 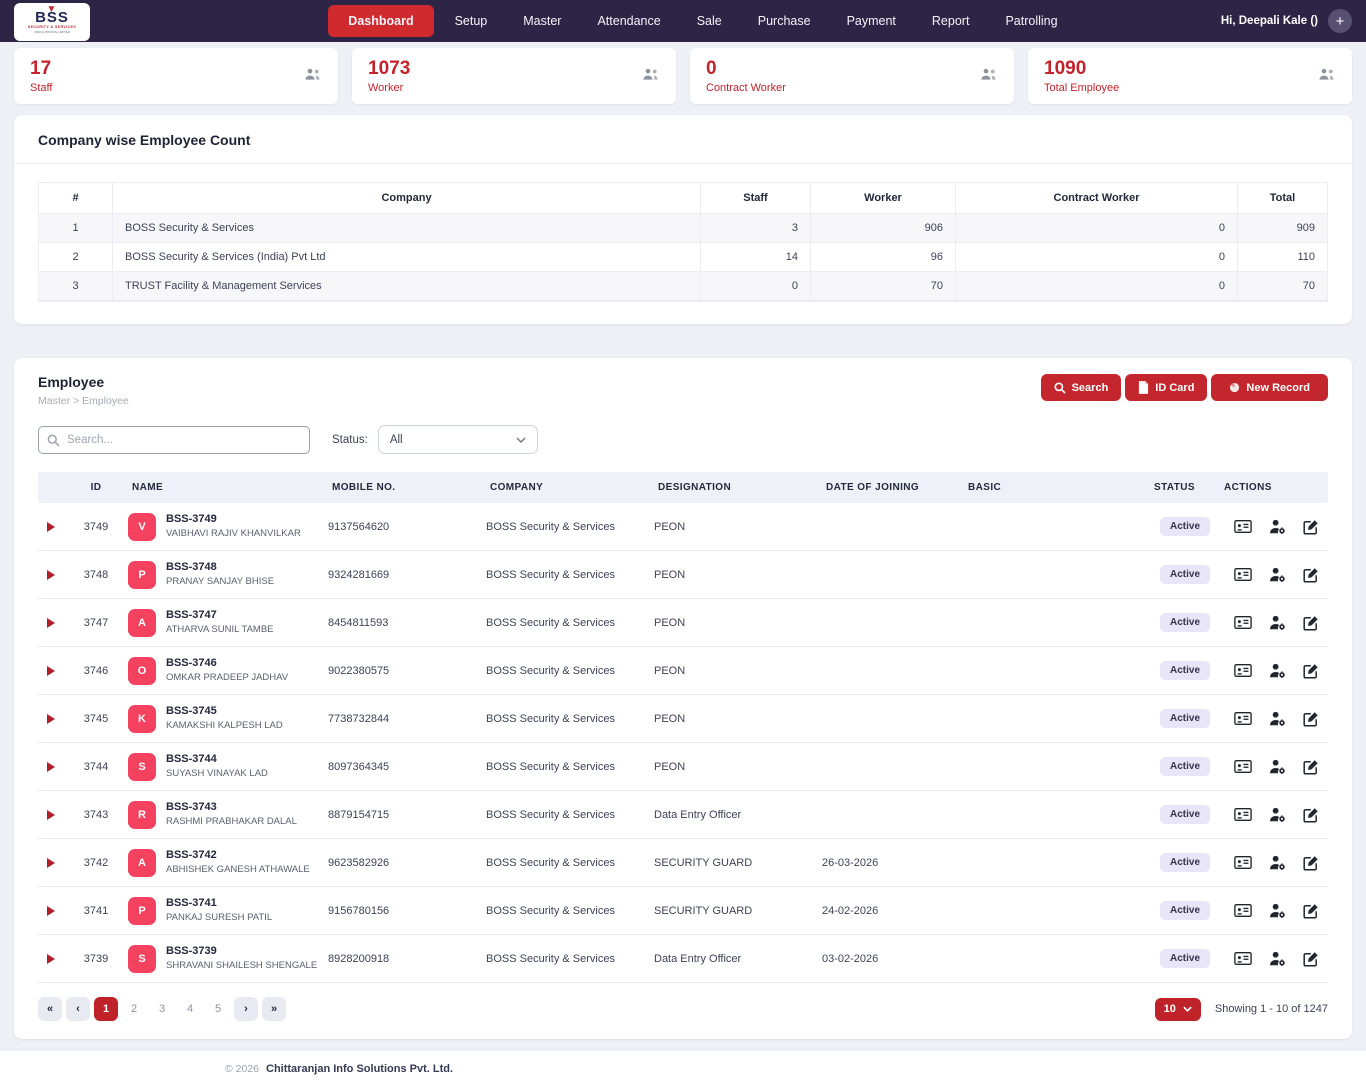 What do you see at coordinates (191, 950) in the screenshot?
I see `employee-code: BSS-3739` at bounding box center [191, 950].